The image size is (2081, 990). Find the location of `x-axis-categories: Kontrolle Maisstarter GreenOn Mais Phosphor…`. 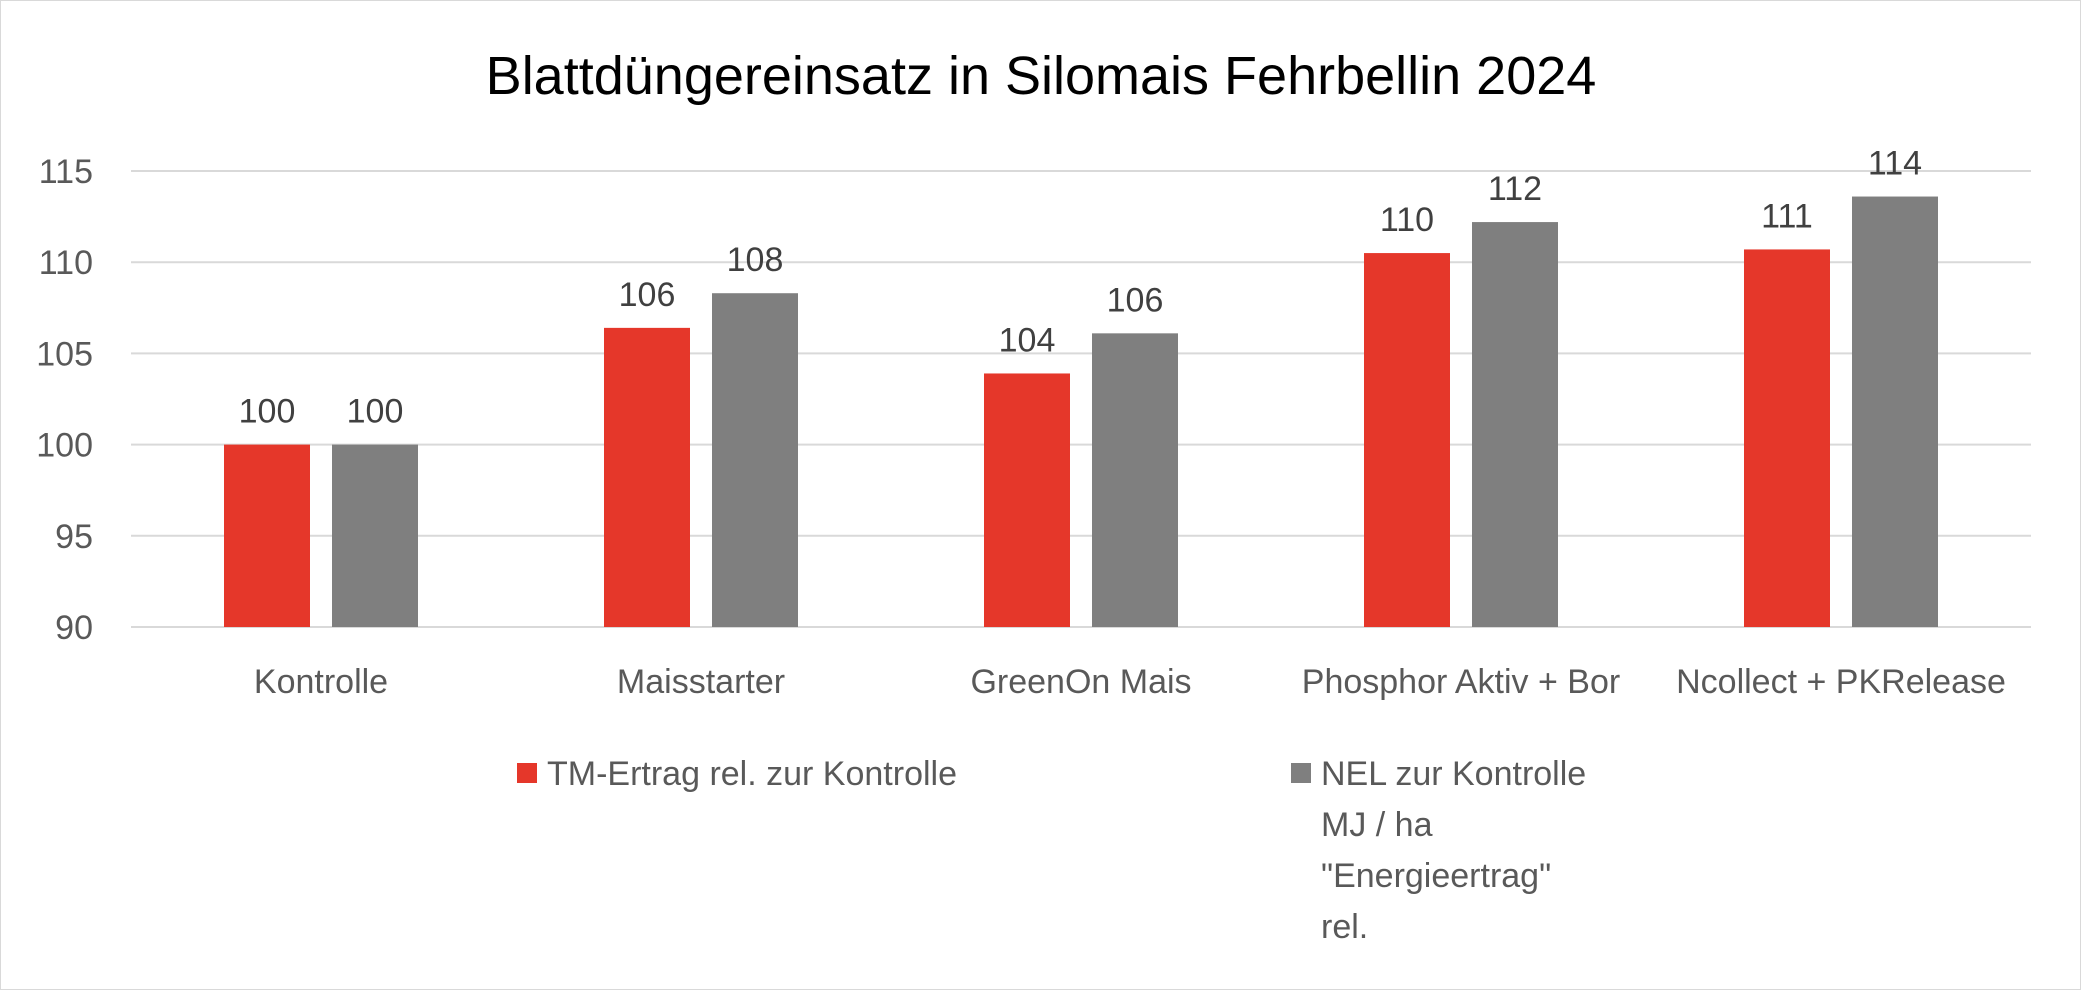

x-axis-categories: Kontrolle Maisstarter GreenOn Mais Phosphor… is located at coordinates (1130, 682).